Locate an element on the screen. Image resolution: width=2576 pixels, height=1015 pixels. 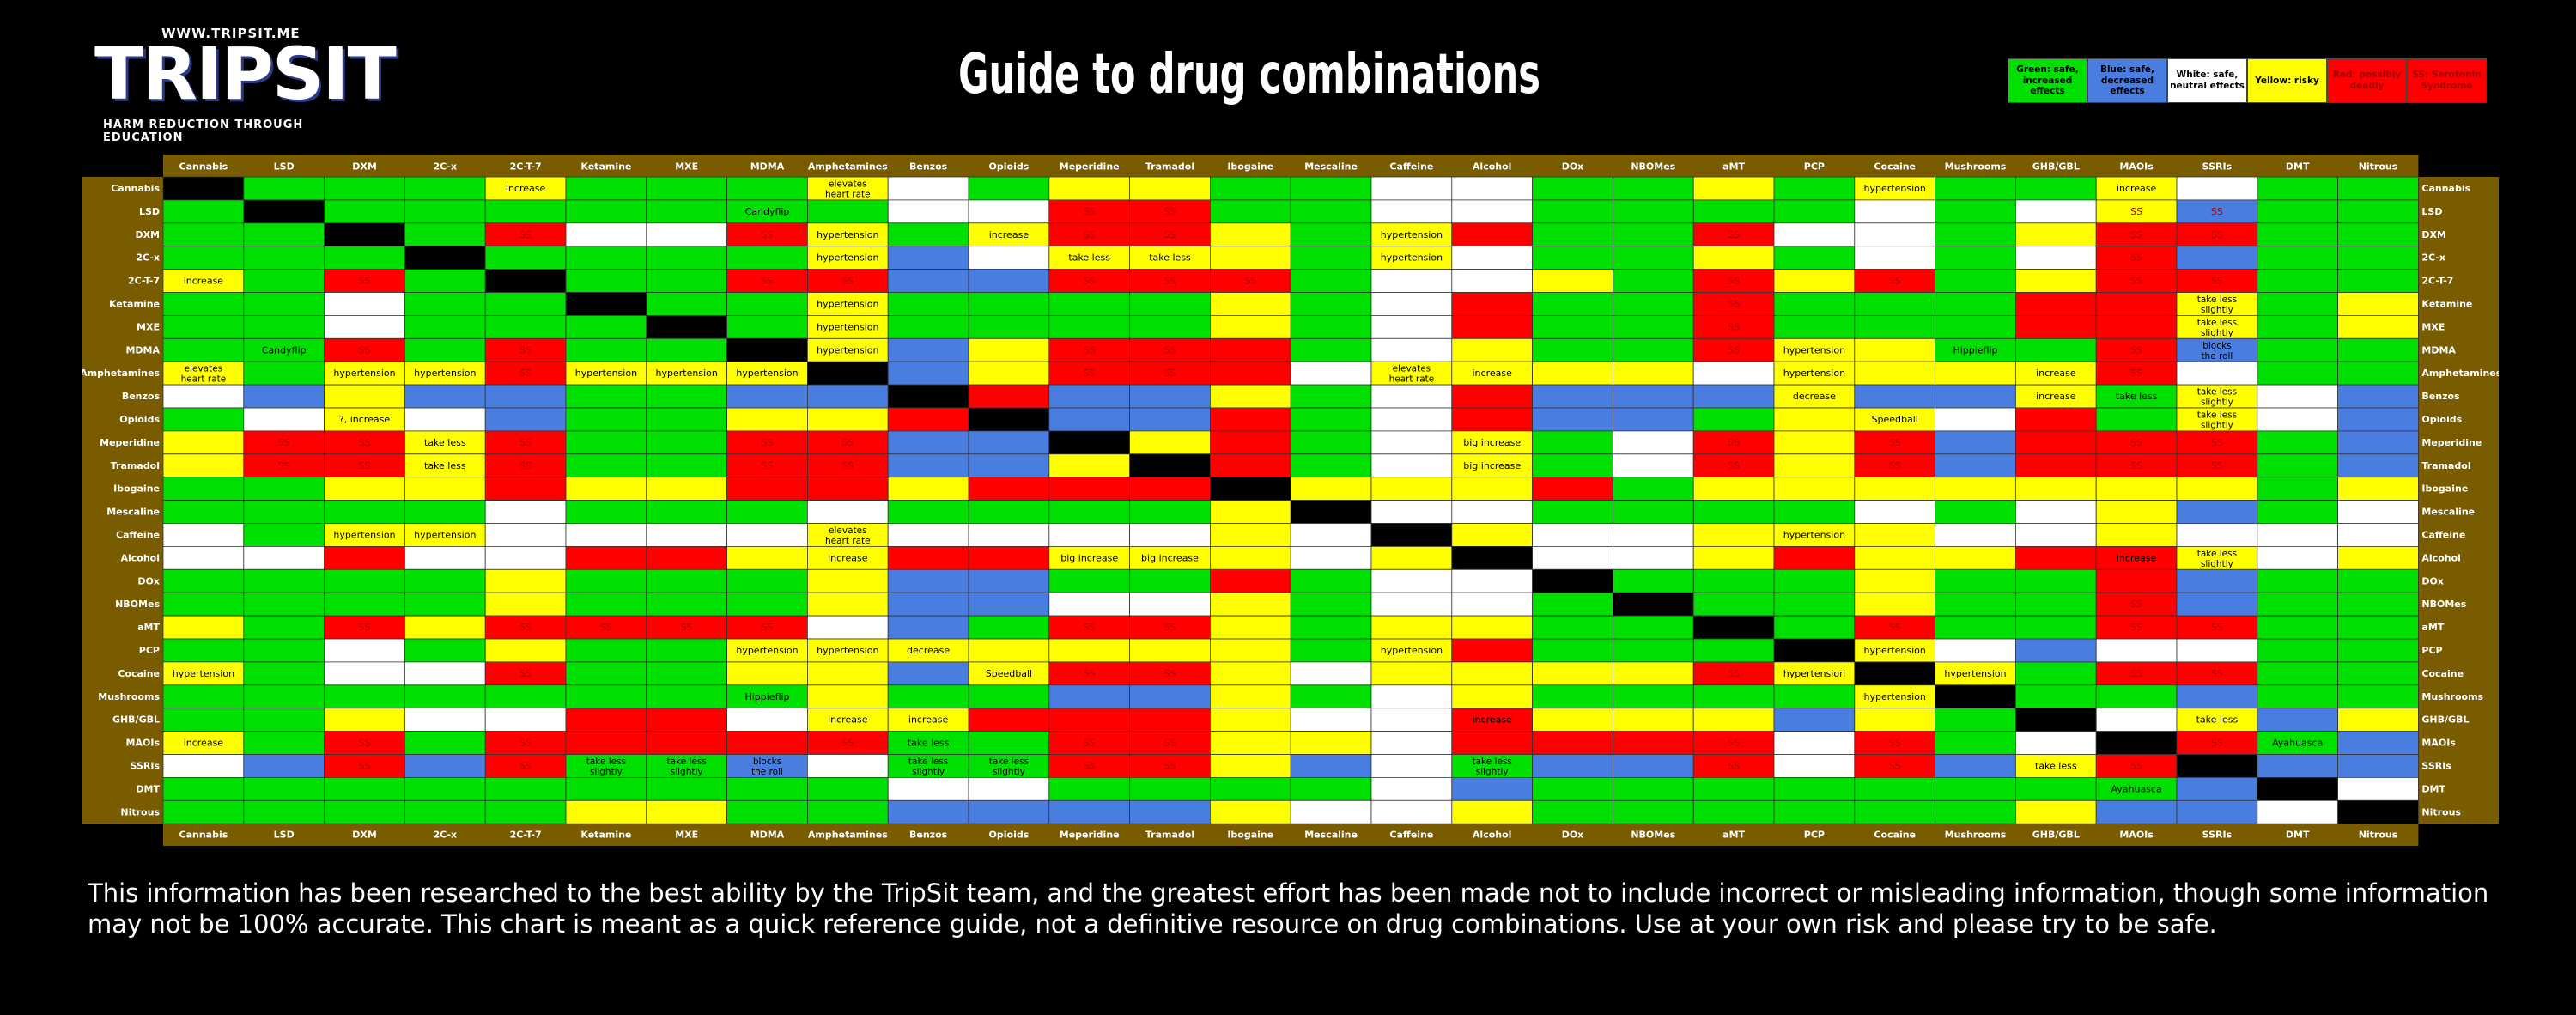
cell-label-line: slightly is located at coordinates (2217, 403).